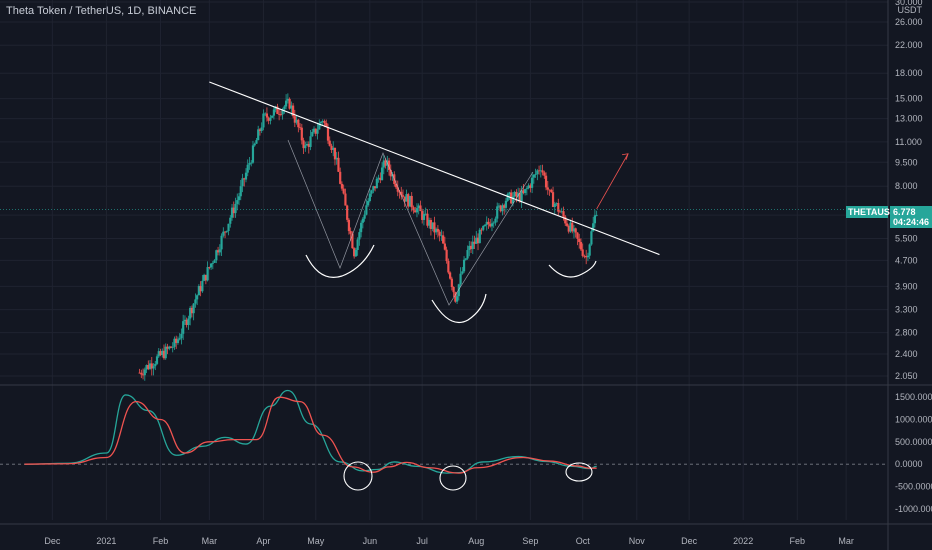 The height and width of the screenshot is (550, 932). I want to click on y-tick-label: 4.700, so click(906, 260).